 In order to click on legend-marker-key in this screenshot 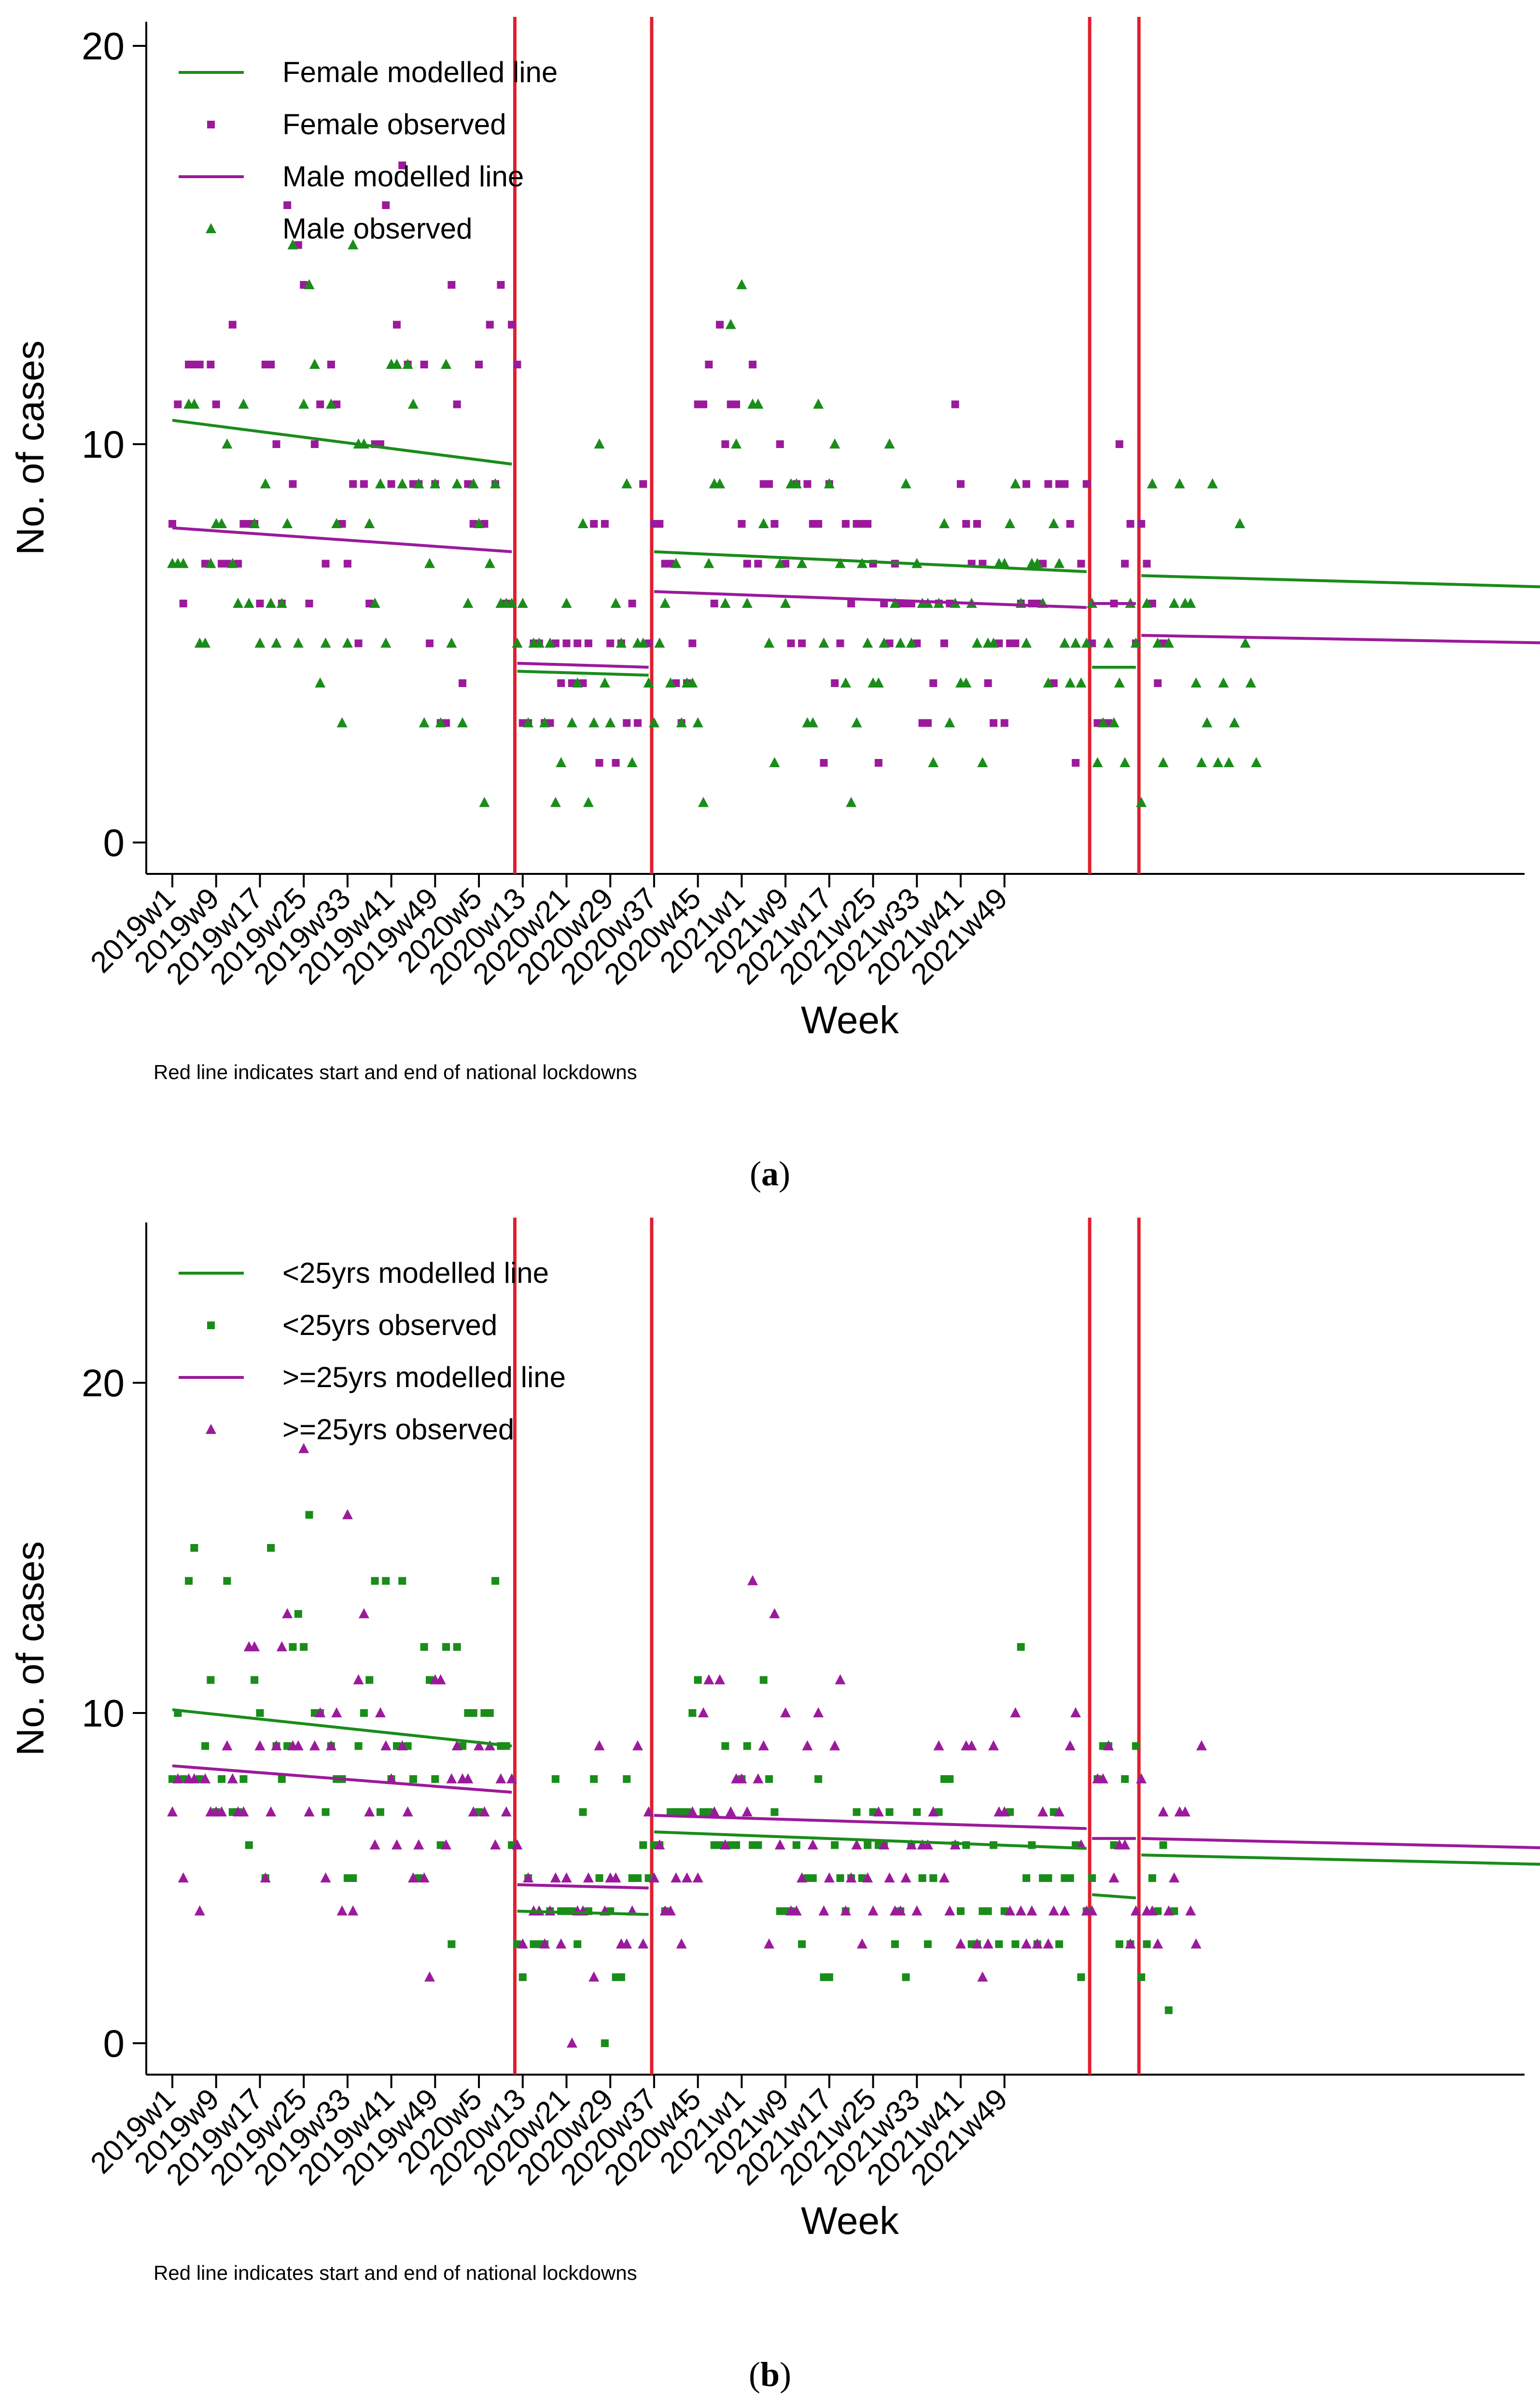, I will do `click(211, 1429)`.